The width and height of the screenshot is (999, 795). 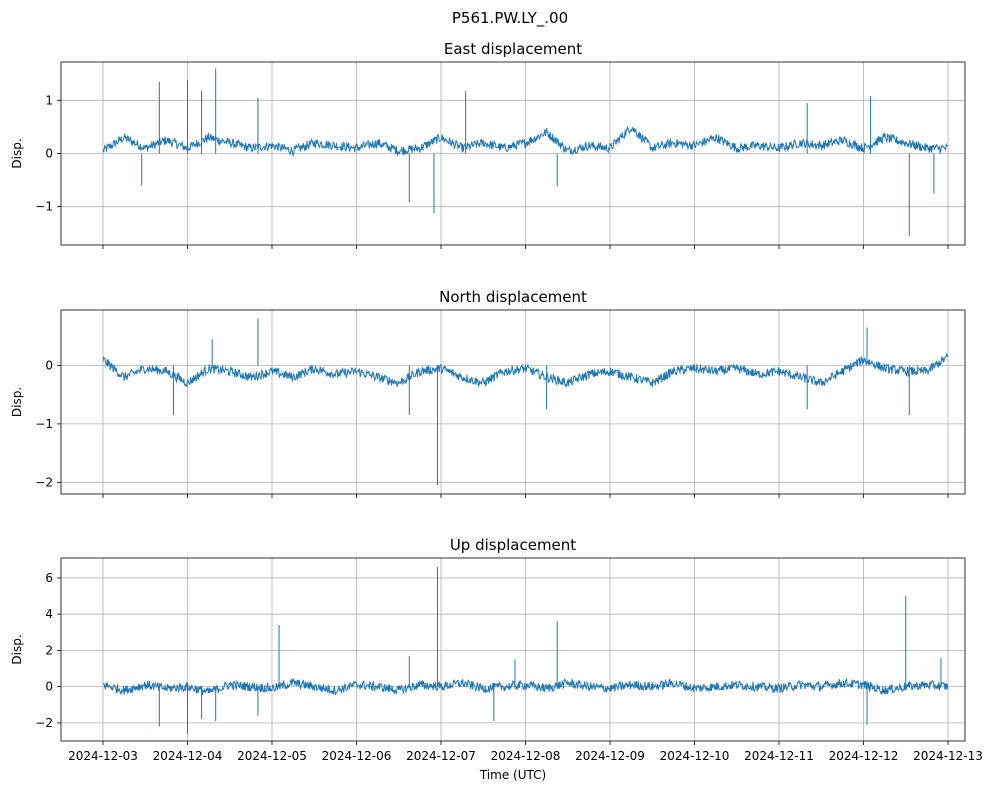 I want to click on x-tick-label: 2024-12-06, so click(x=357, y=756).